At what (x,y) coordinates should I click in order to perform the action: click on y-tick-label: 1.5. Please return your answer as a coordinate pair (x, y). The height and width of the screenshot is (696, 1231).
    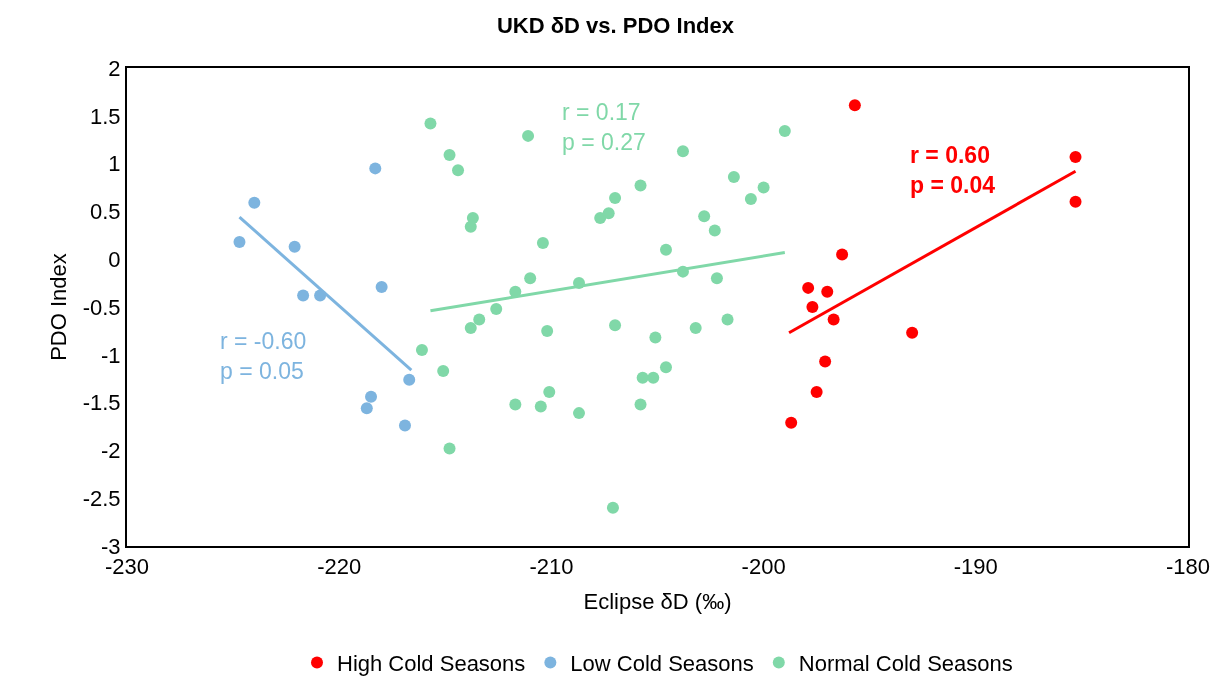
    Looking at the image, I should click on (105, 116).